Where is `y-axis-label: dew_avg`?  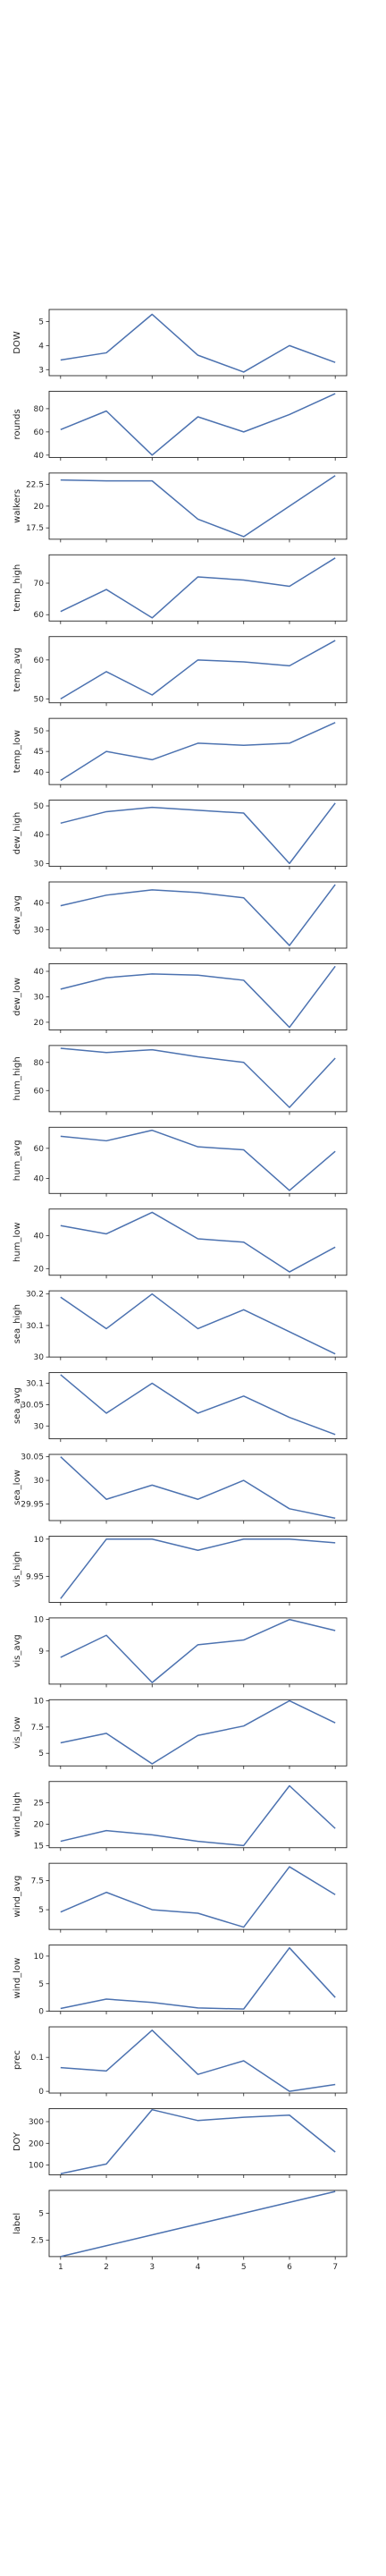
y-axis-label: dew_avg is located at coordinates (17, 915).